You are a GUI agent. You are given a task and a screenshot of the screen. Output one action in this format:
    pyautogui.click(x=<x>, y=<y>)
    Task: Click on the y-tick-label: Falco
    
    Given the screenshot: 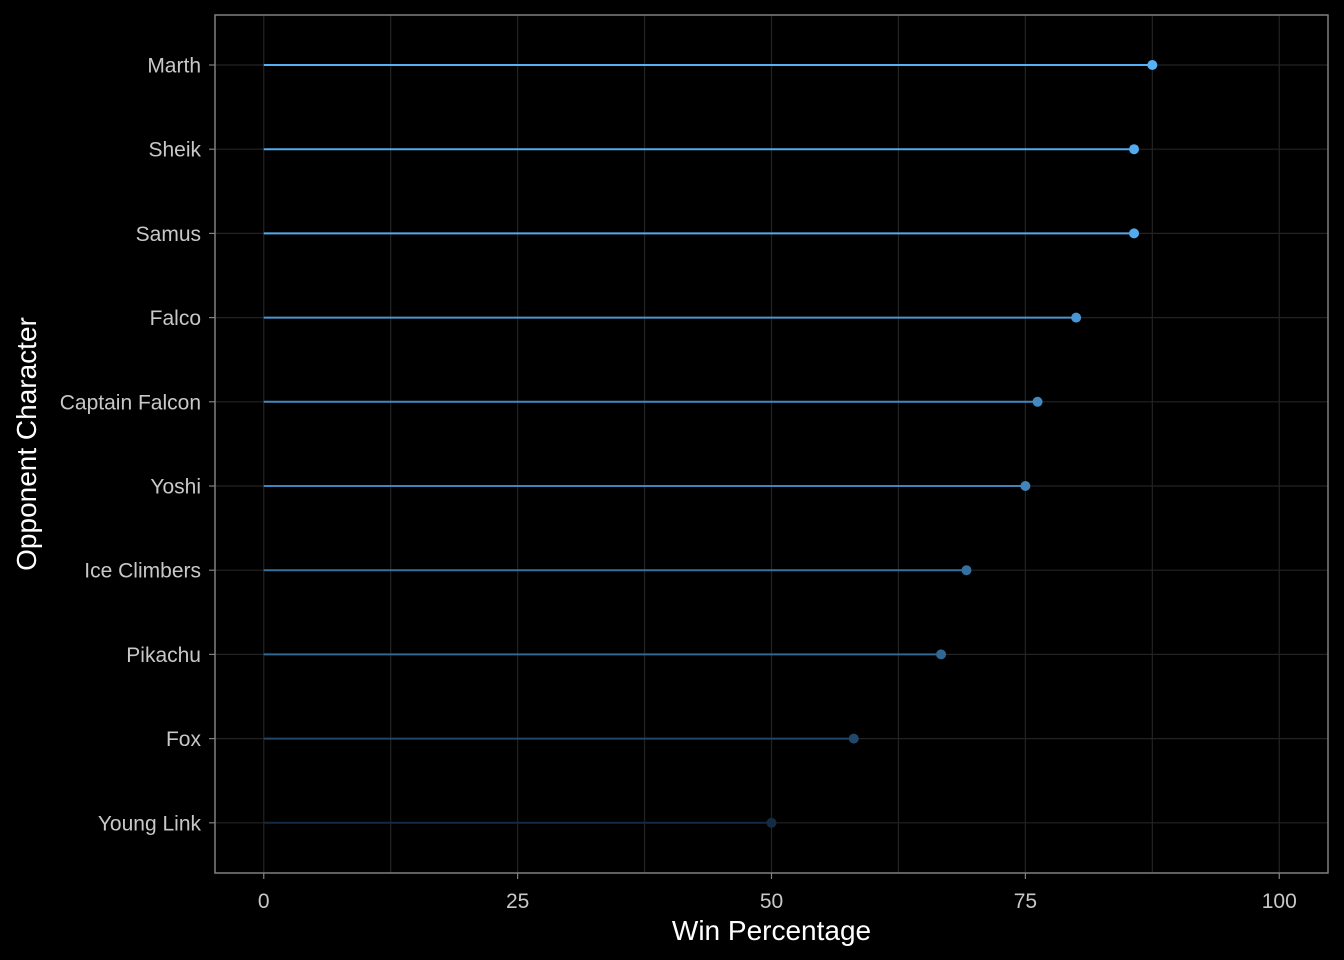 What is the action you would take?
    pyautogui.click(x=175, y=318)
    